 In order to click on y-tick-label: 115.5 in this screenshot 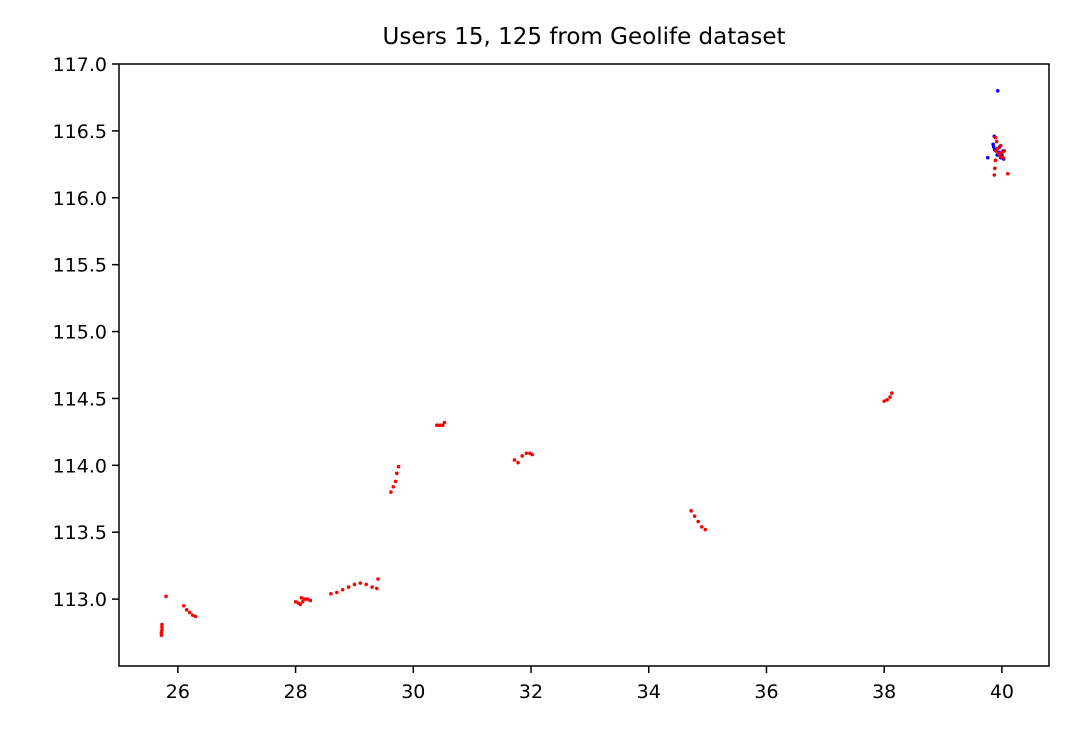, I will do `click(80, 266)`.